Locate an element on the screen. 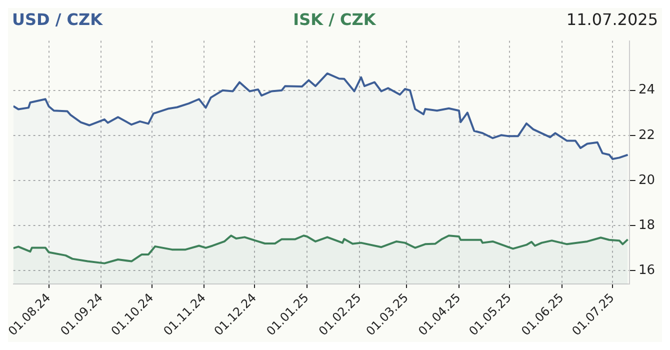 Image resolution: width=670 pixels, height=350 pixels. text: USD / CZK is located at coordinates (57, 19).